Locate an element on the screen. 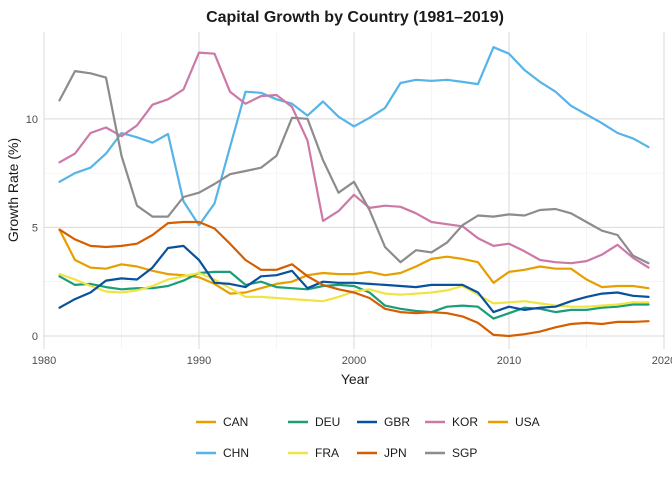  legend-item-can: CAN is located at coordinates (222, 422).